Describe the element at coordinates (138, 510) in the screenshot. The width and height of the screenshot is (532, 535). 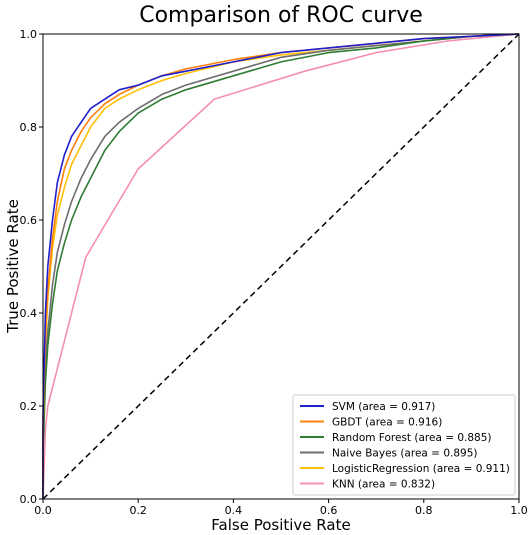
I see `x-tick-label: 0.2` at that location.